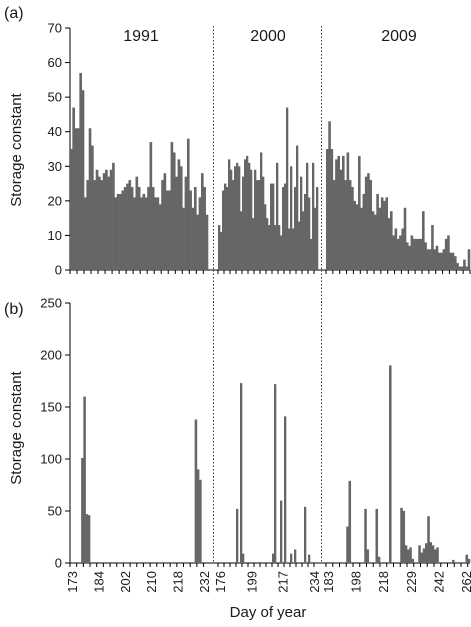  I want to click on y-tick-label: 200, so click(51, 355).